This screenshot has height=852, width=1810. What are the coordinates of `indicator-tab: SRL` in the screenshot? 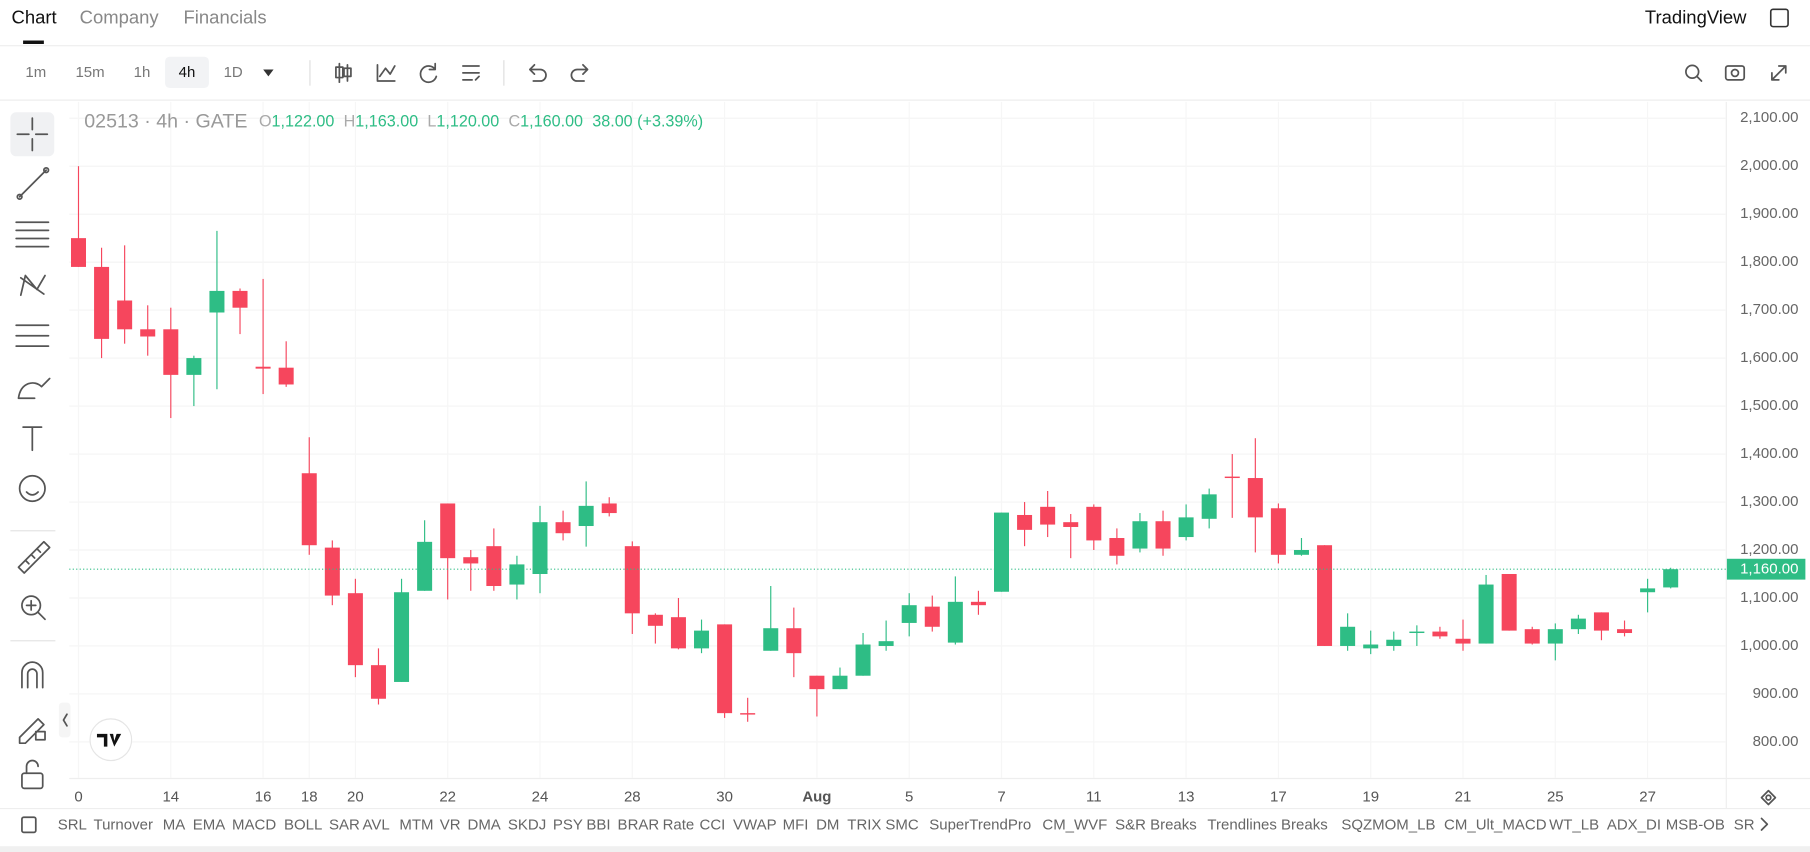 It's located at (72, 824).